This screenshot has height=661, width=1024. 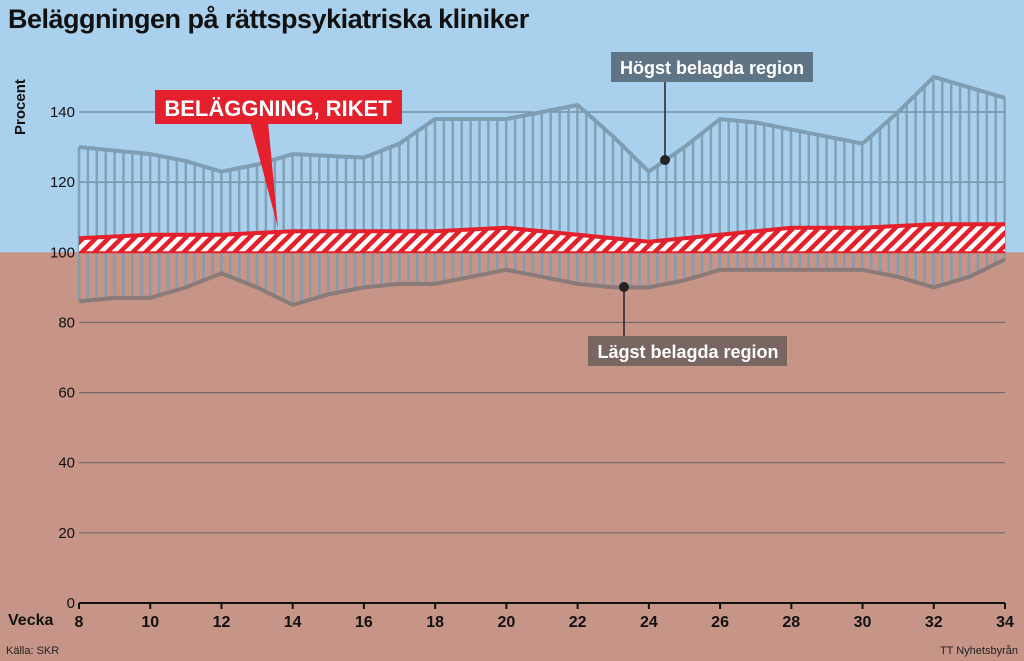 I want to click on callout-dot-hogst, so click(x=665, y=160).